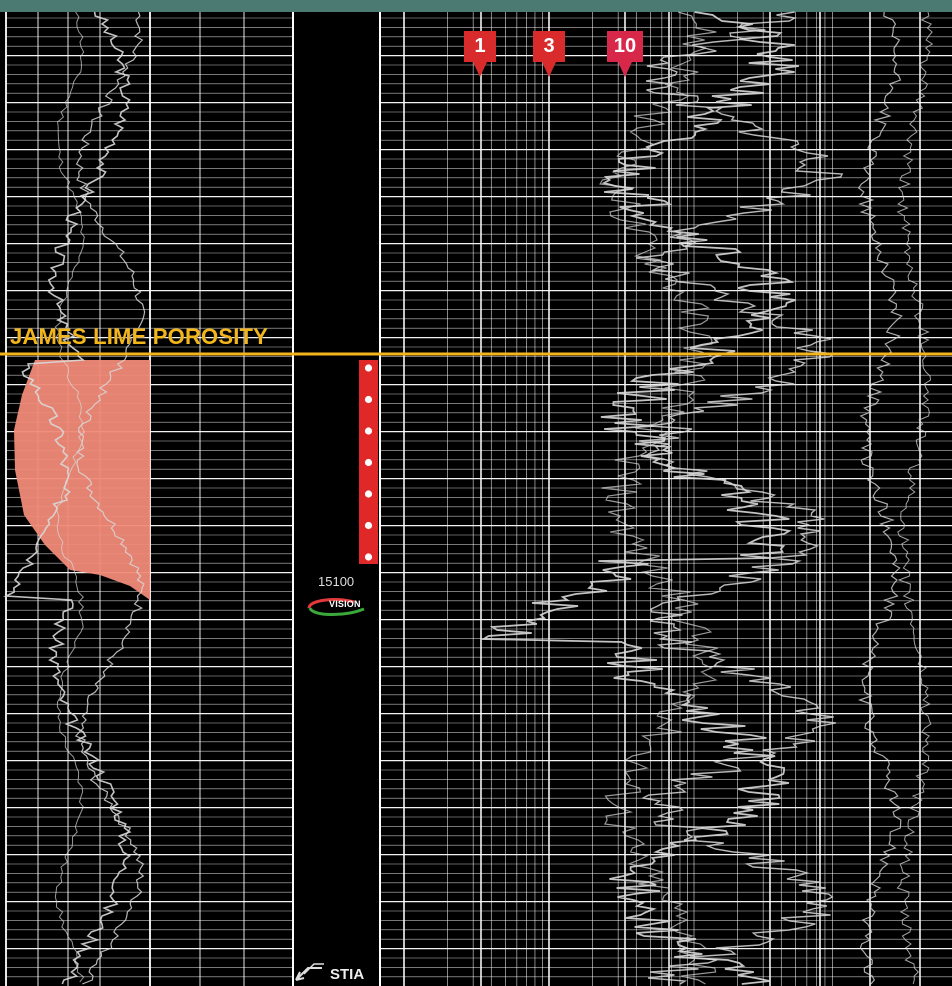 The width and height of the screenshot is (952, 986). I want to click on vision-logo-swoosh-green, so click(336, 611).